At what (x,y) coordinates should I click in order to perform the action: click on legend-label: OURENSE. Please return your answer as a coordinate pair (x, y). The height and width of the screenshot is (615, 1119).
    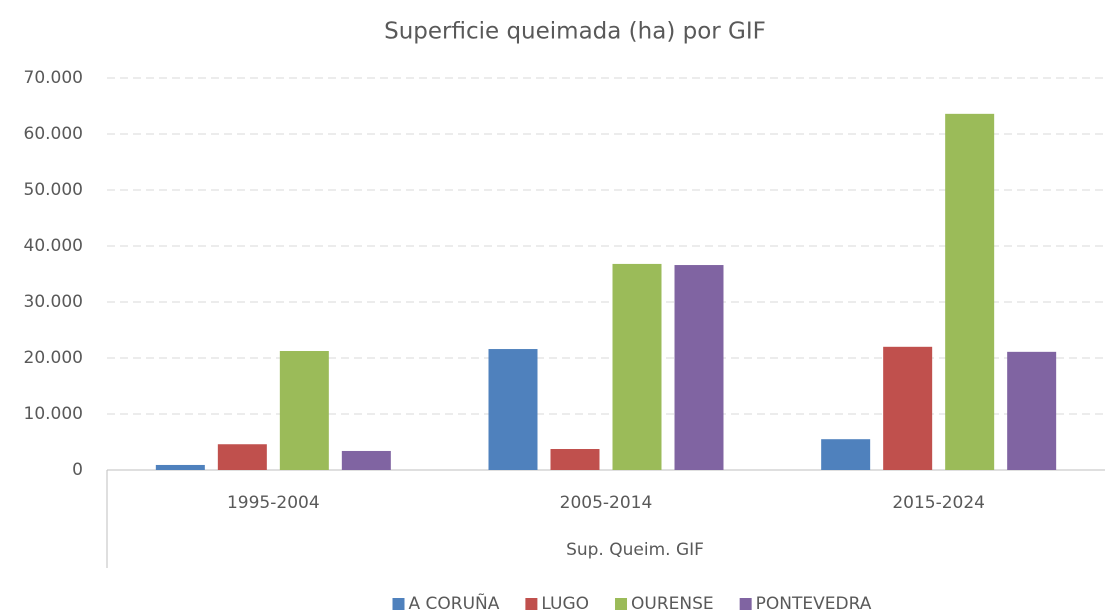
    Looking at the image, I should click on (672, 604).